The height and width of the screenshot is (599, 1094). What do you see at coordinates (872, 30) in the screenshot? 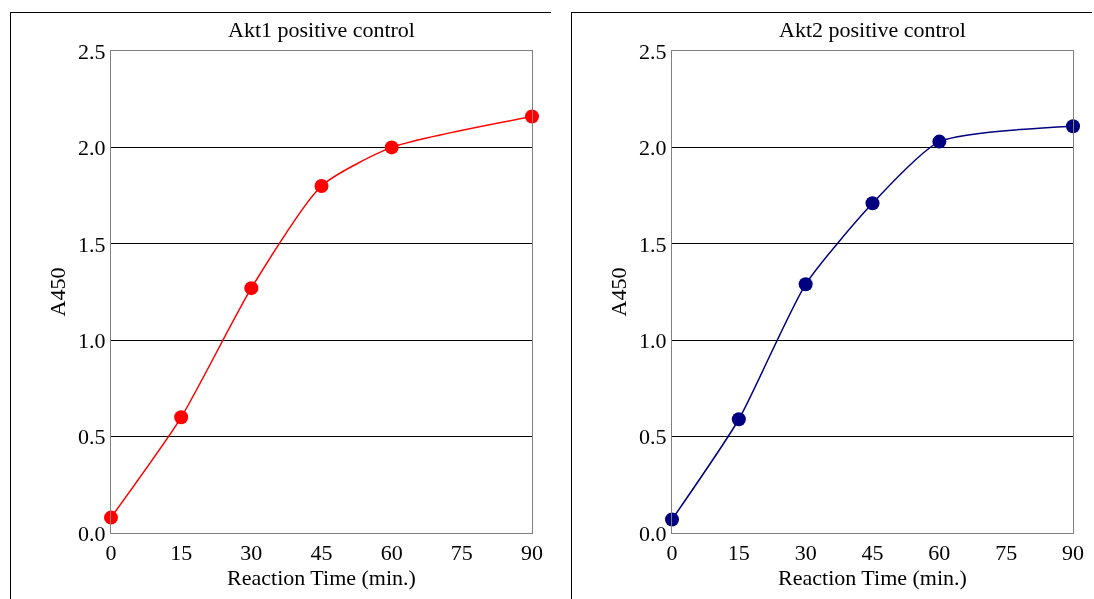
I see `chart-title: Akt2 positive control` at bounding box center [872, 30].